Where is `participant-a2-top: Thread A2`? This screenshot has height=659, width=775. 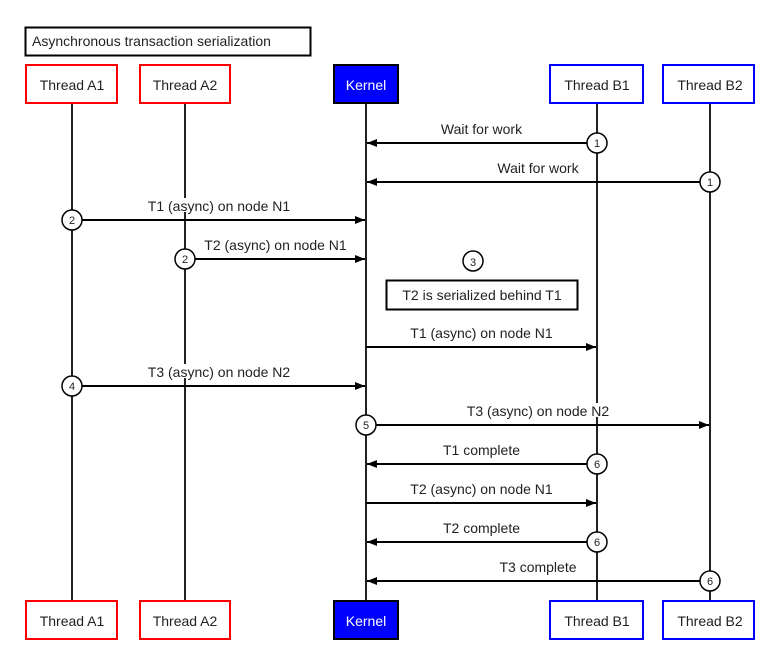
participant-a2-top: Thread A2 is located at coordinates (185, 84).